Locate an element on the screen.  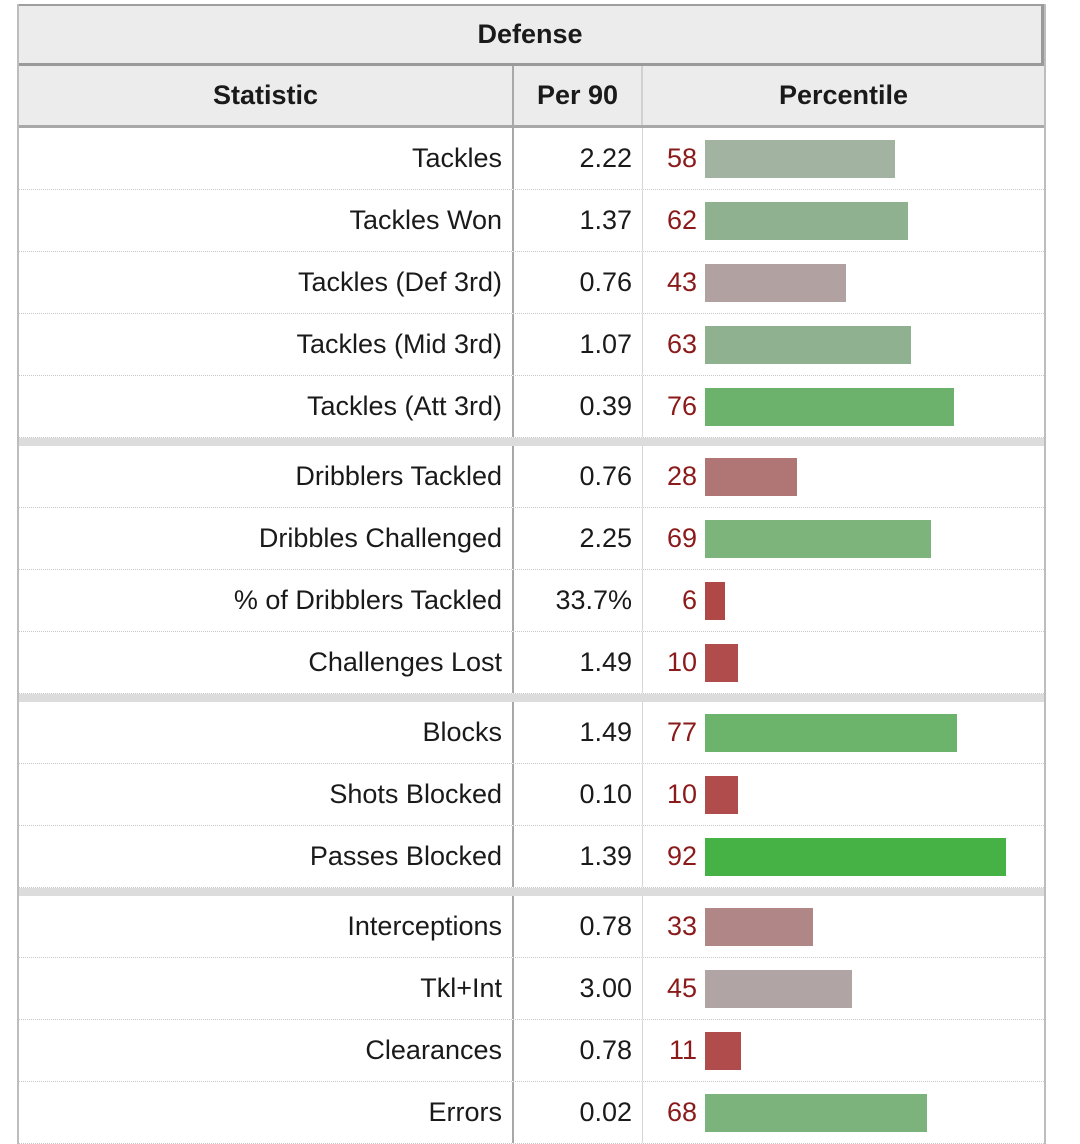
table-row: Tackles (Def 3rd) 0.76 43 is located at coordinates (531, 283).